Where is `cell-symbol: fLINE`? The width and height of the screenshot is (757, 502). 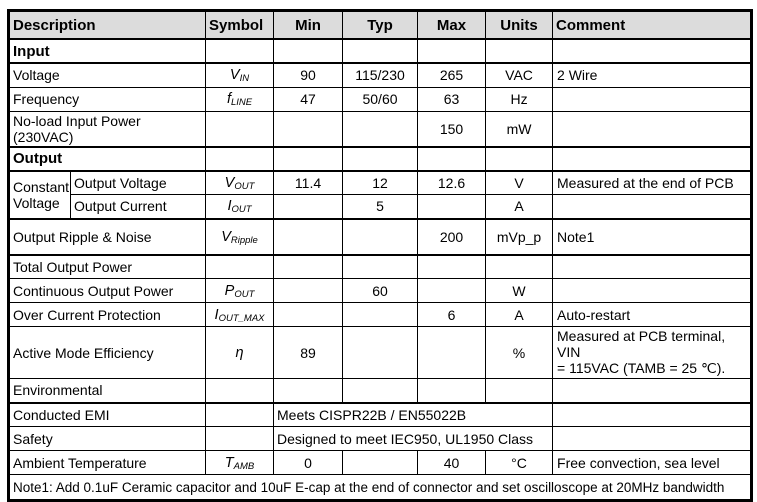 cell-symbol: fLINE is located at coordinates (240, 99).